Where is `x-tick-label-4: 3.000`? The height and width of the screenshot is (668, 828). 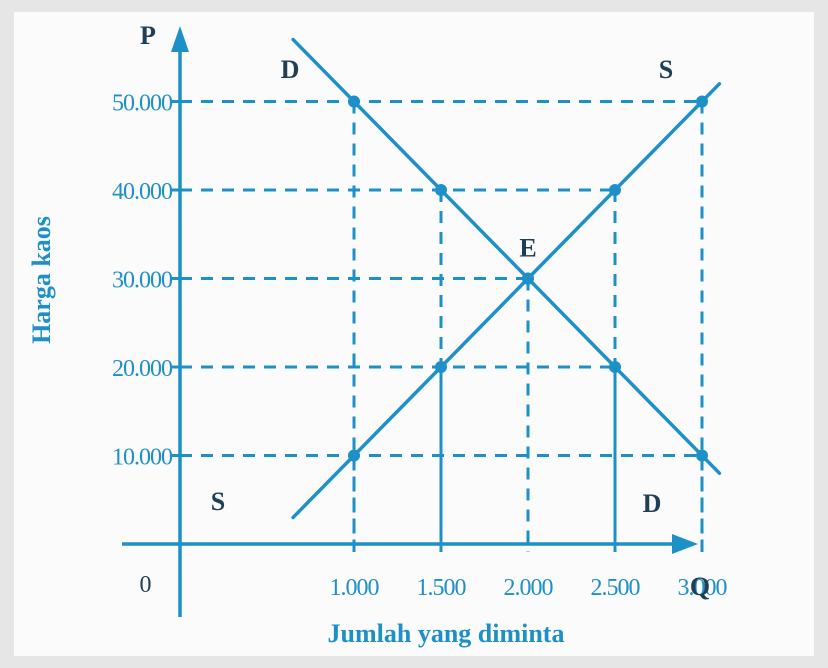
x-tick-label-4: 3.000 is located at coordinates (703, 588).